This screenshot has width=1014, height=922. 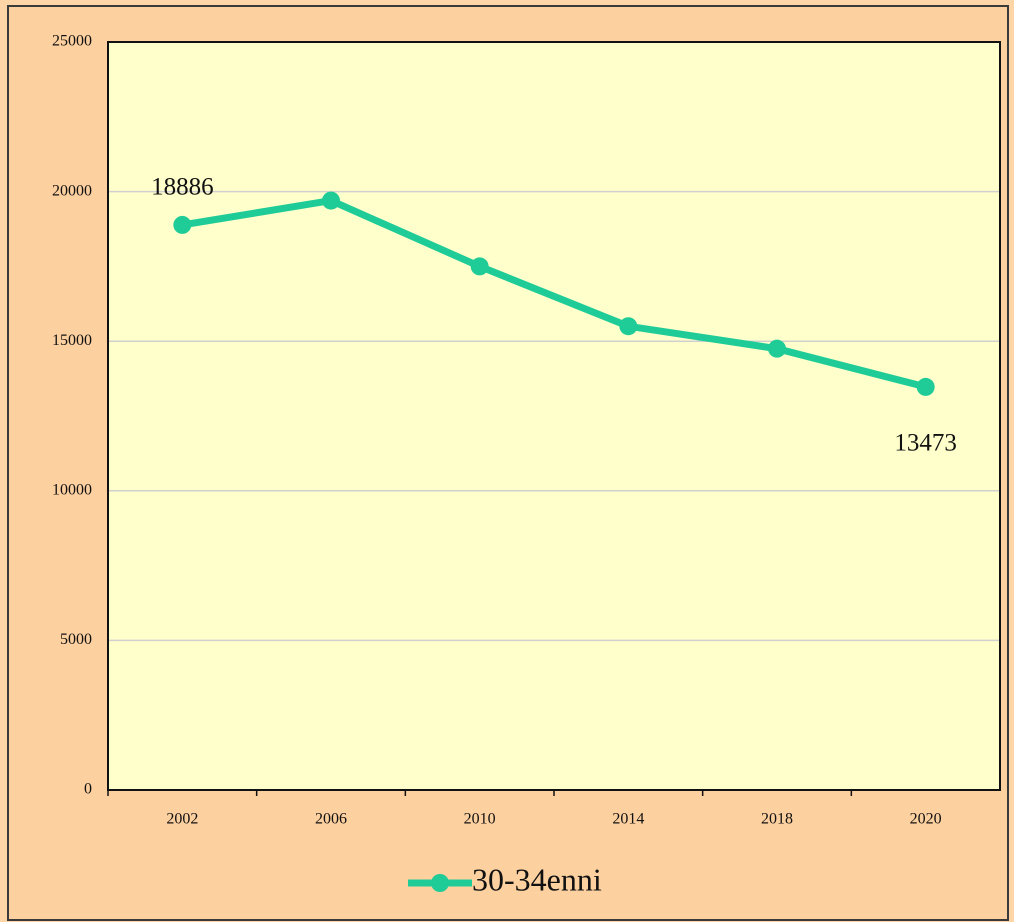 I want to click on x-tick-label: 2020, so click(x=926, y=819).